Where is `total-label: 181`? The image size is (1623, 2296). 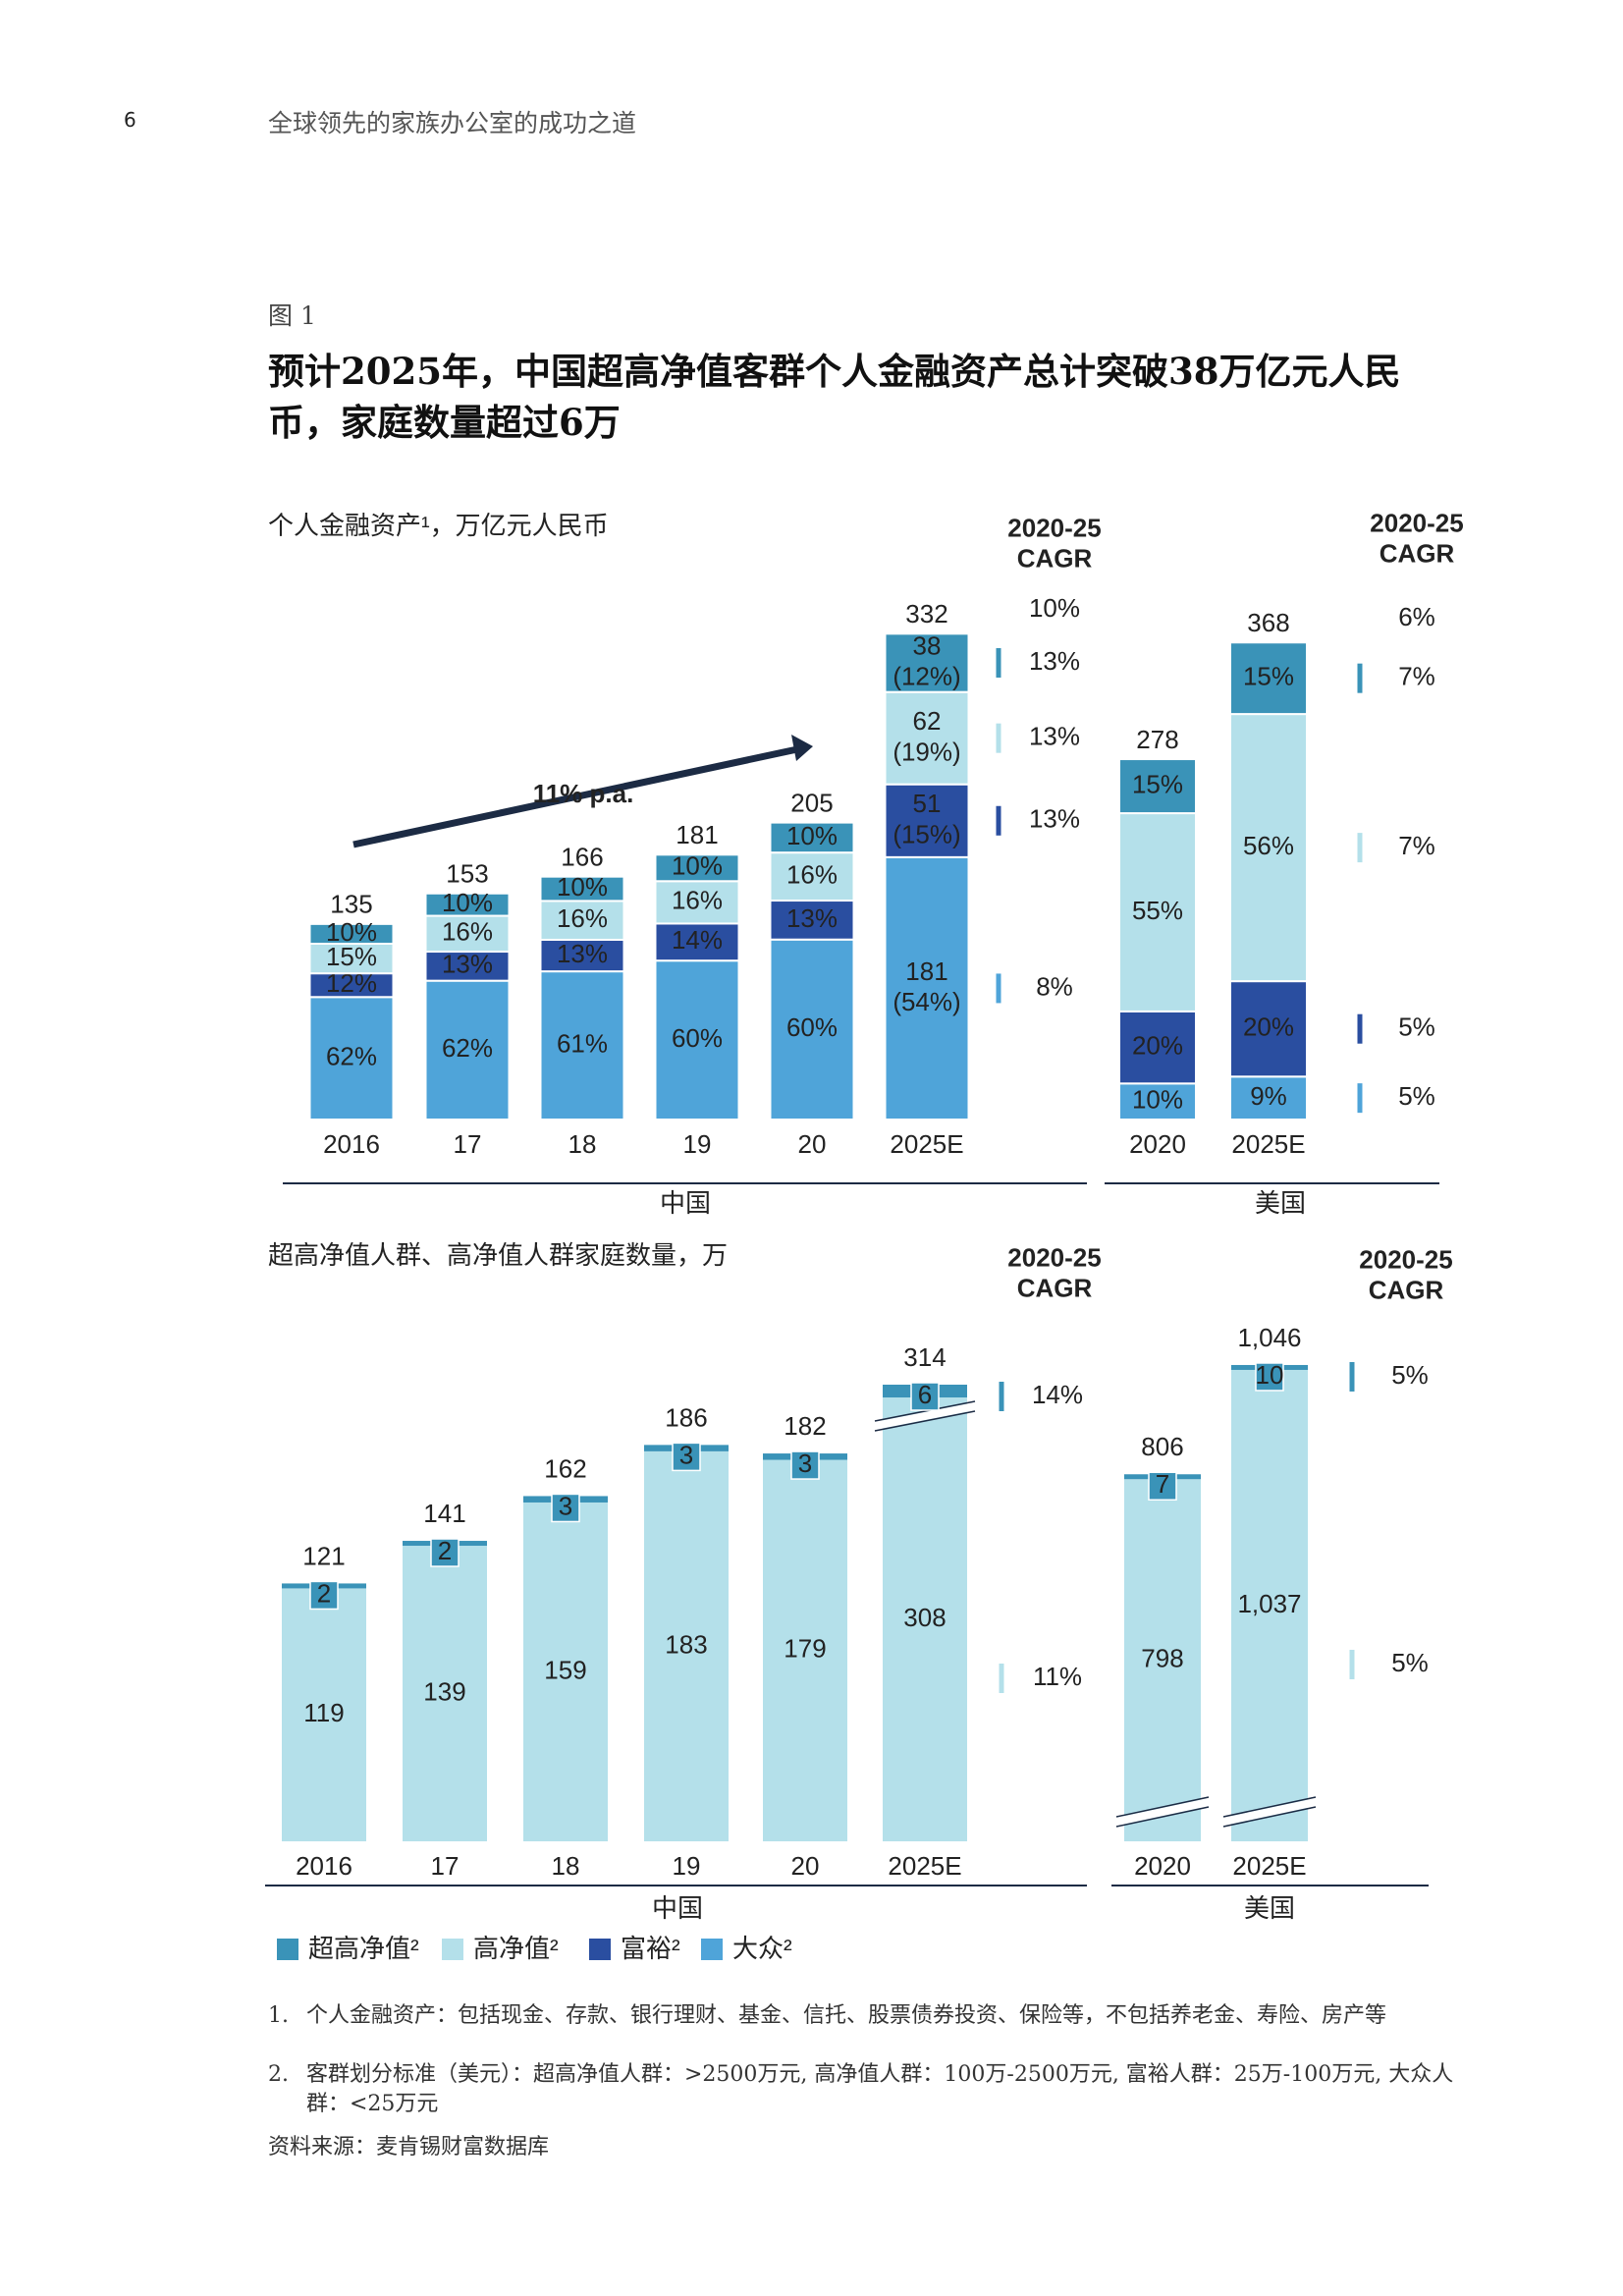
total-label: 181 is located at coordinates (697, 834).